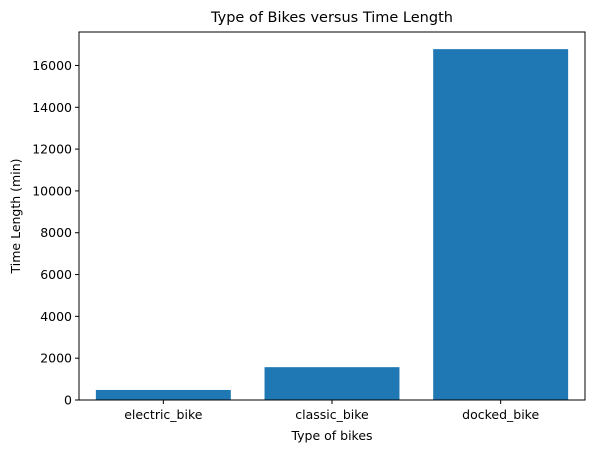  Describe the element at coordinates (52, 107) in the screenshot. I see `y-tick-label: 14000` at that location.